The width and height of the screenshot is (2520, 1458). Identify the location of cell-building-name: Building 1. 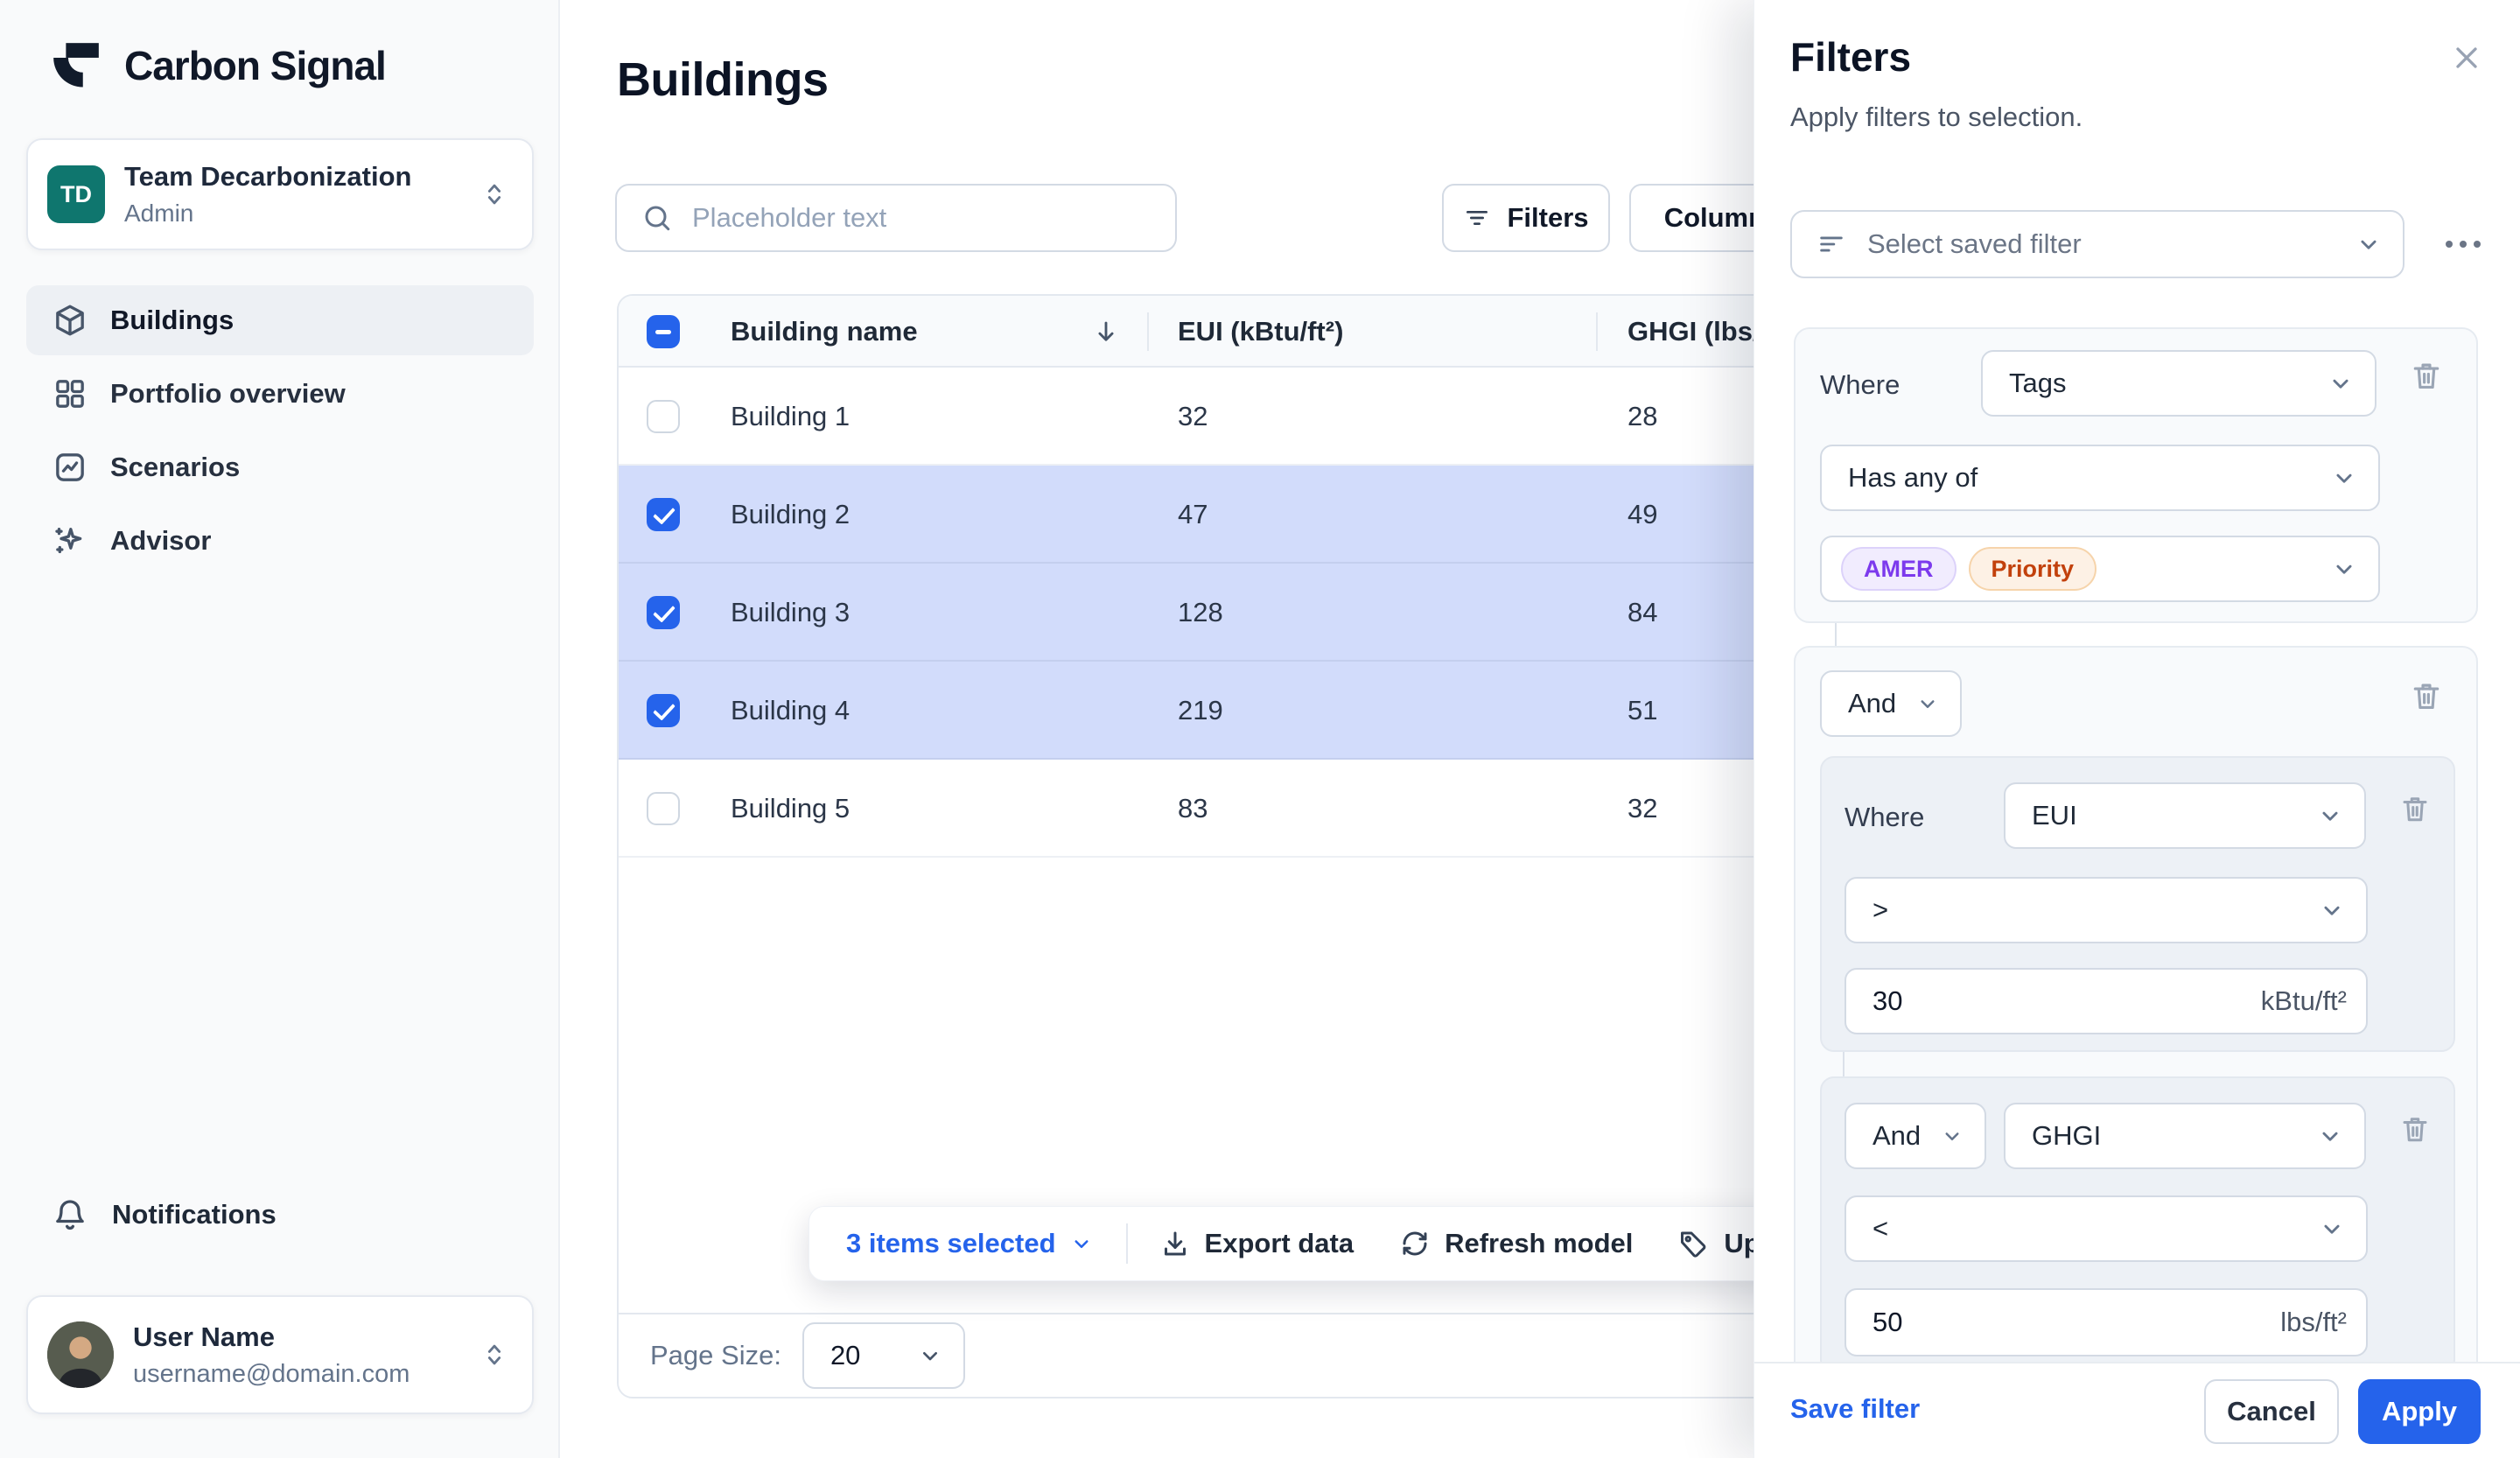
(790, 416).